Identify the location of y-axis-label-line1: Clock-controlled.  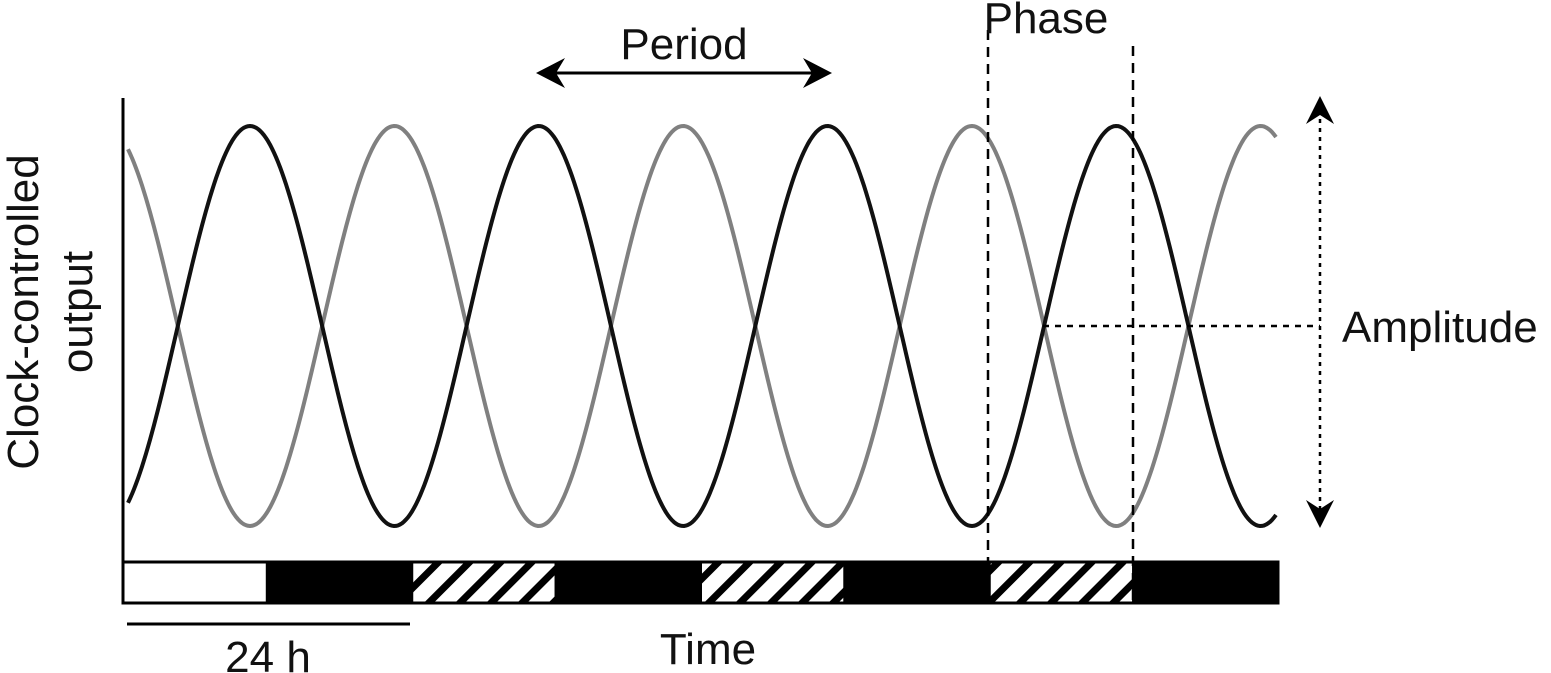
(24, 311).